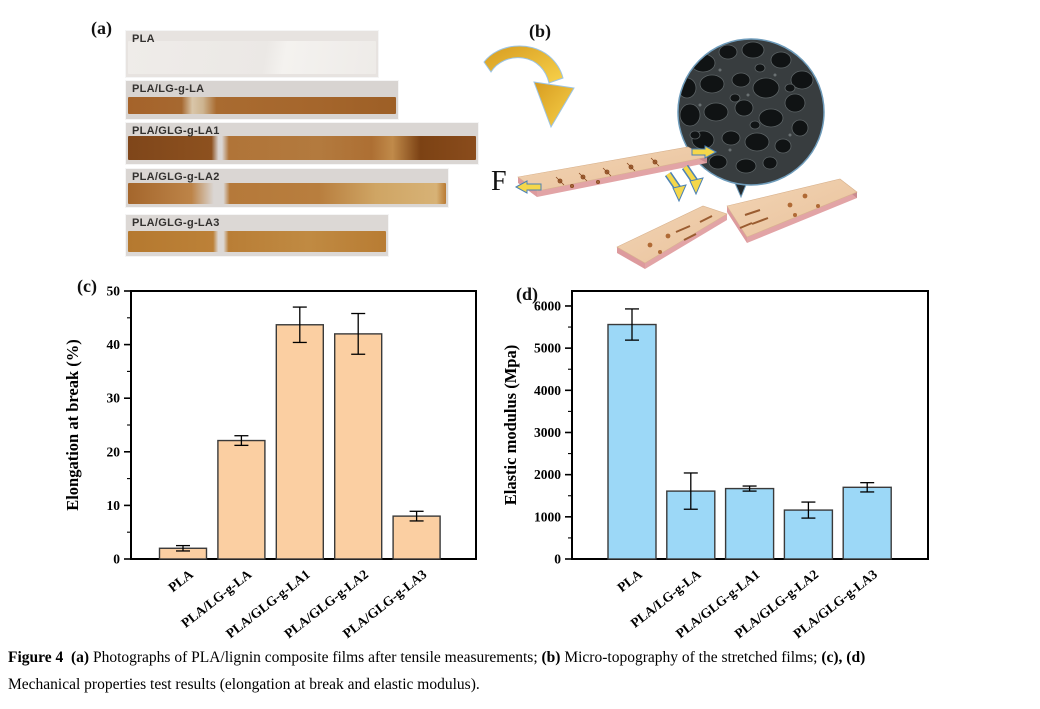  I want to click on strip-label: PLA/LG-g-LA, so click(168, 89).